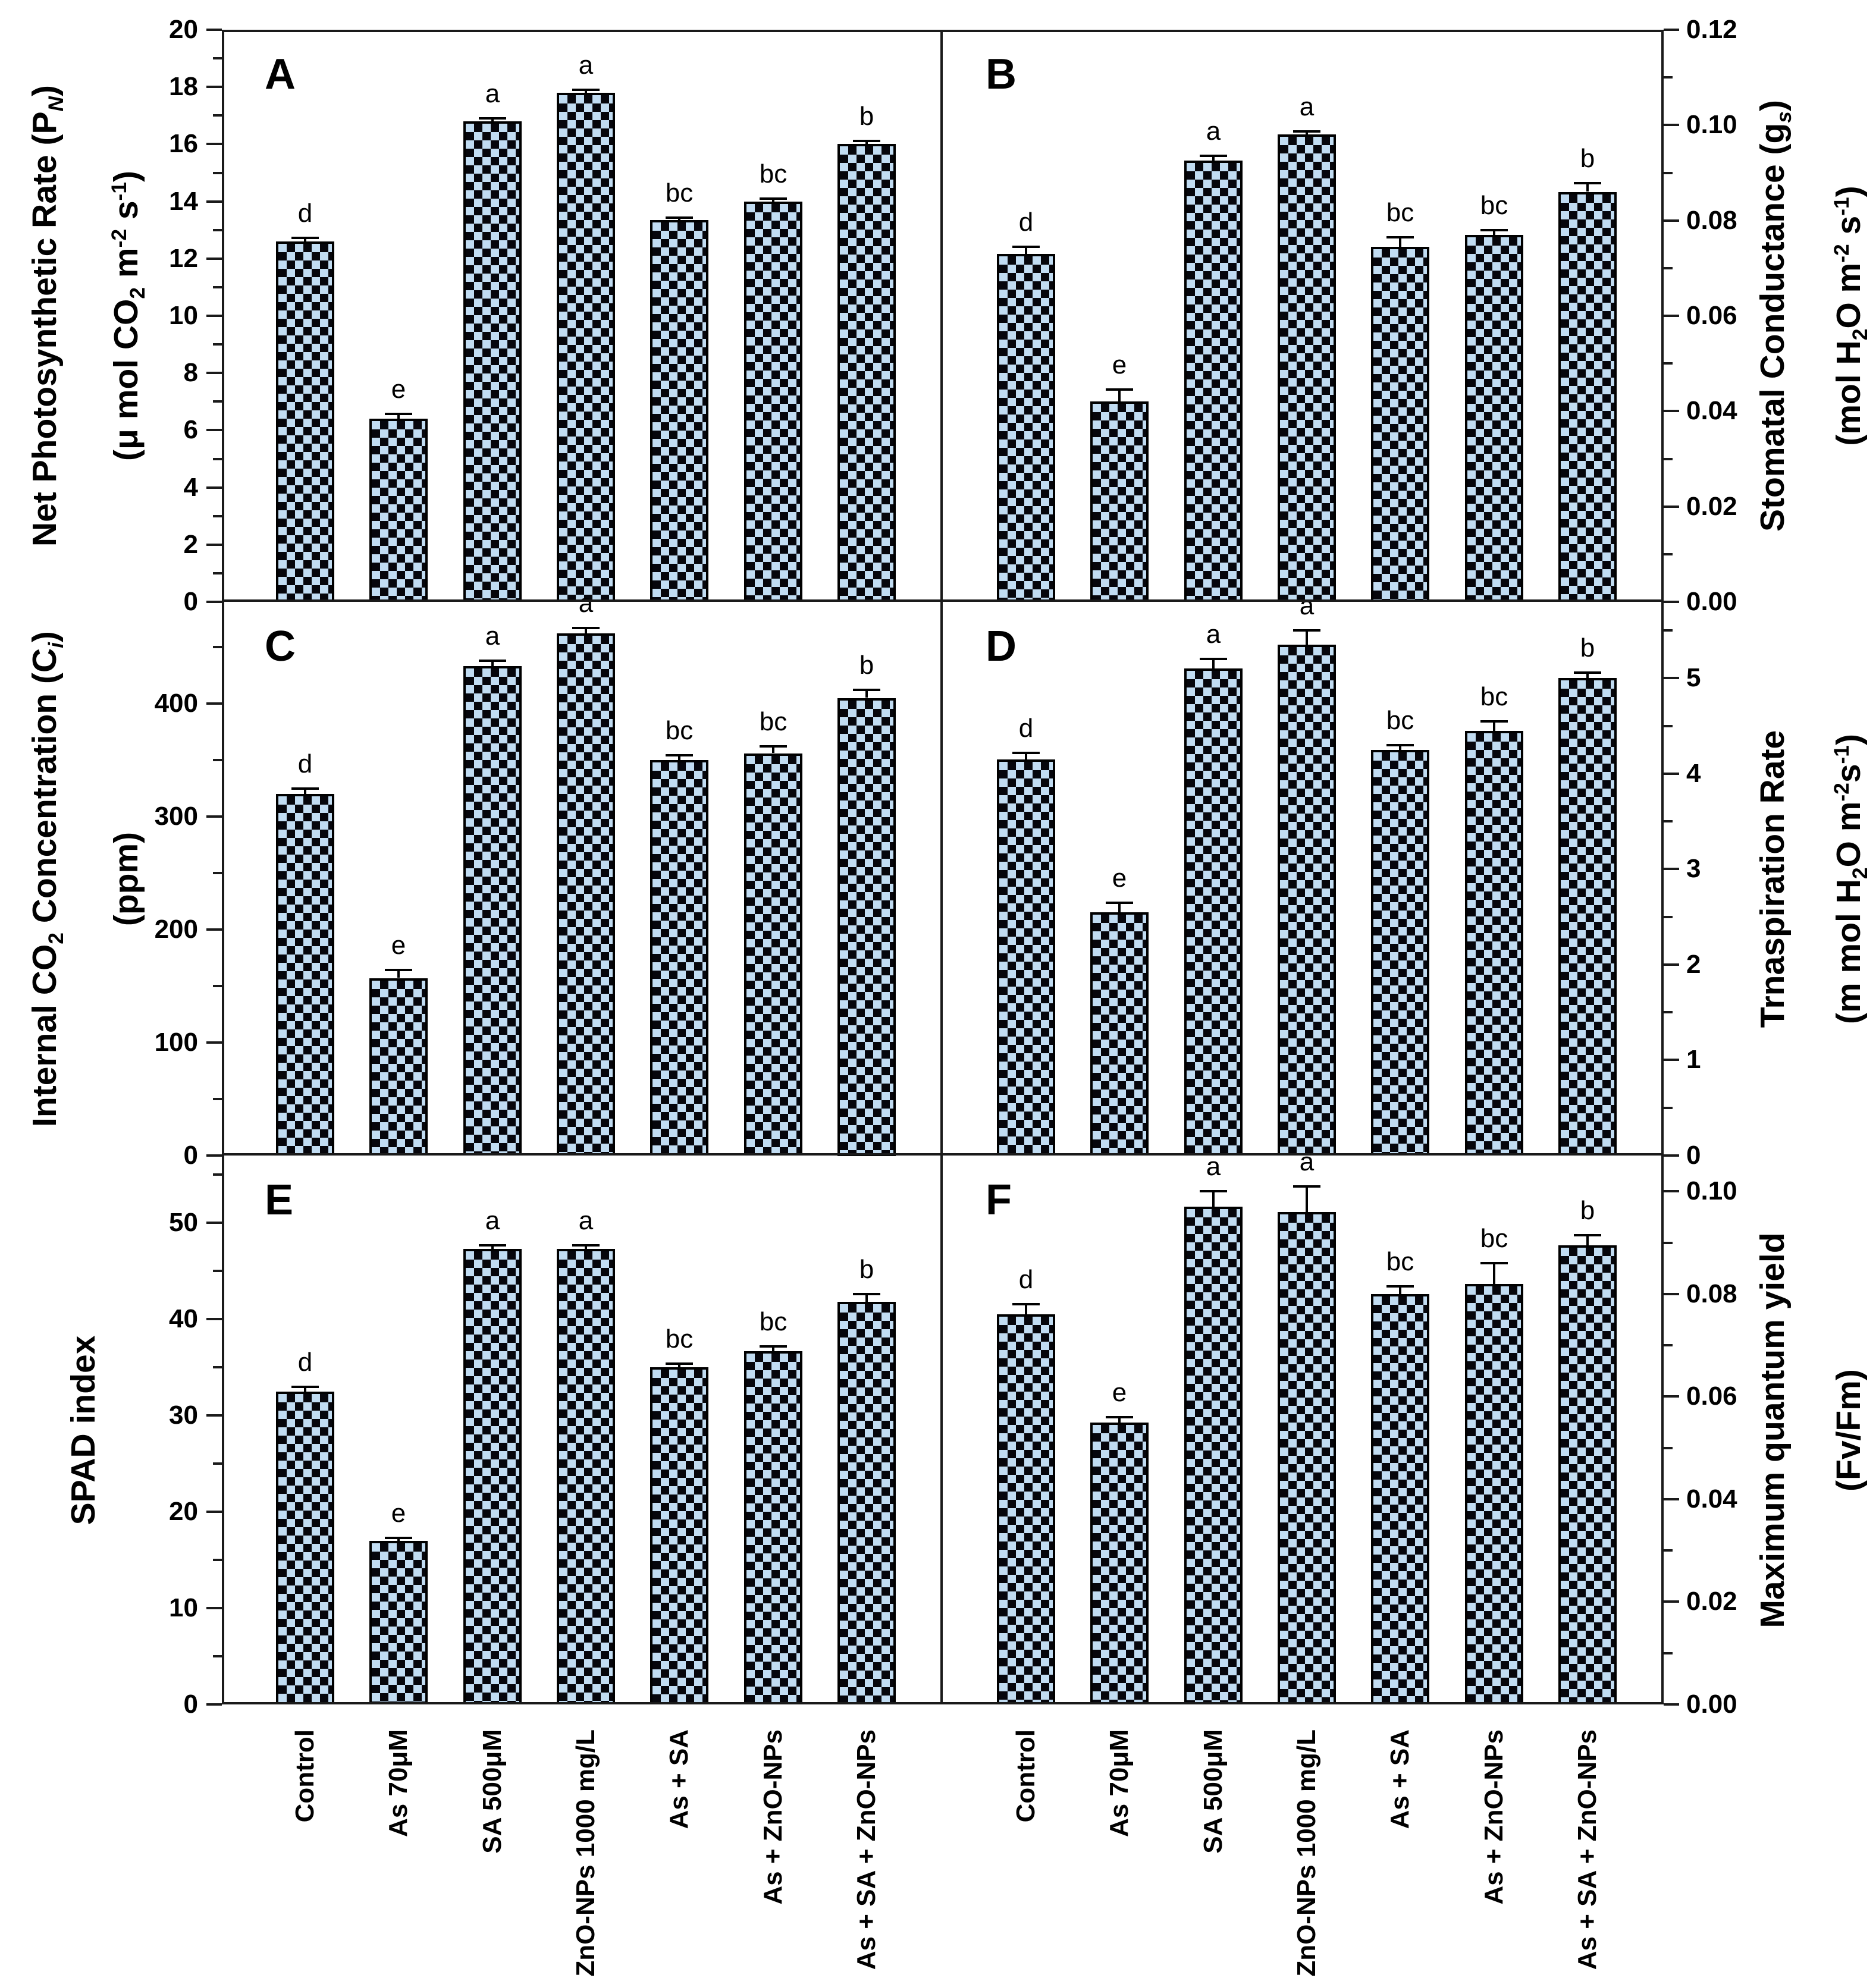  Describe the element at coordinates (304, 1776) in the screenshot. I see `x-category-label: Control` at that location.